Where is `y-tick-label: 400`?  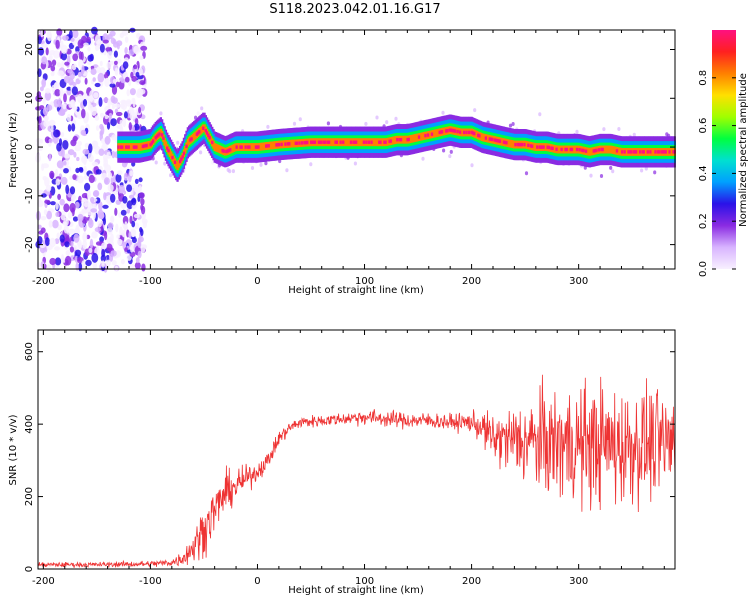
y-tick-label: 400 is located at coordinates (29, 424).